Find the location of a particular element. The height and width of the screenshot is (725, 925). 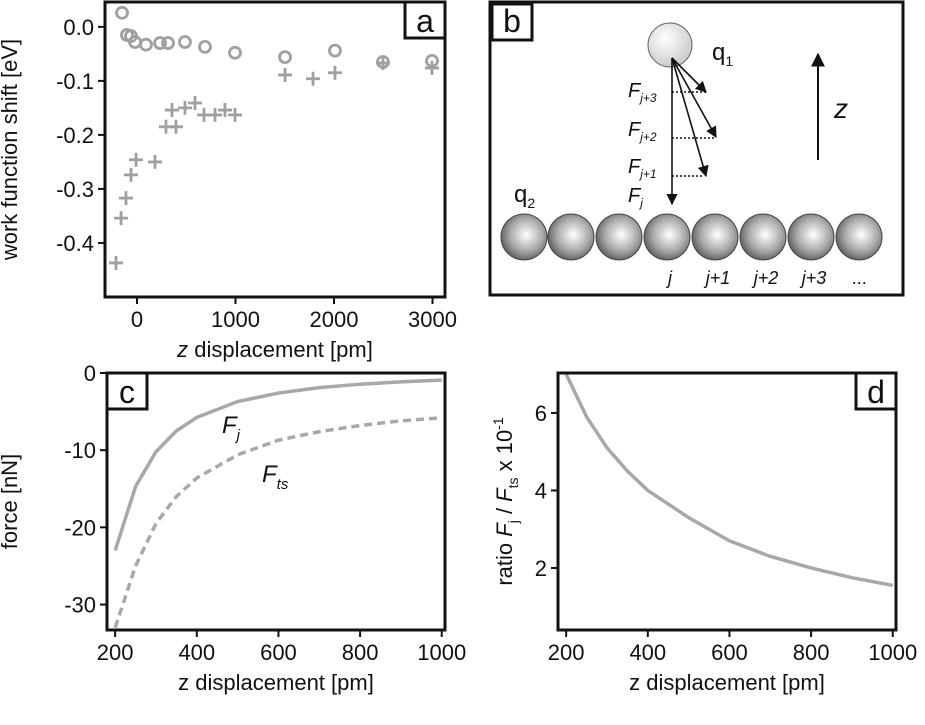

atom-row: j j+1 j+2 j+3 ...Fj+3Fj+2Fj+1Fj is located at coordinates (691, 184).